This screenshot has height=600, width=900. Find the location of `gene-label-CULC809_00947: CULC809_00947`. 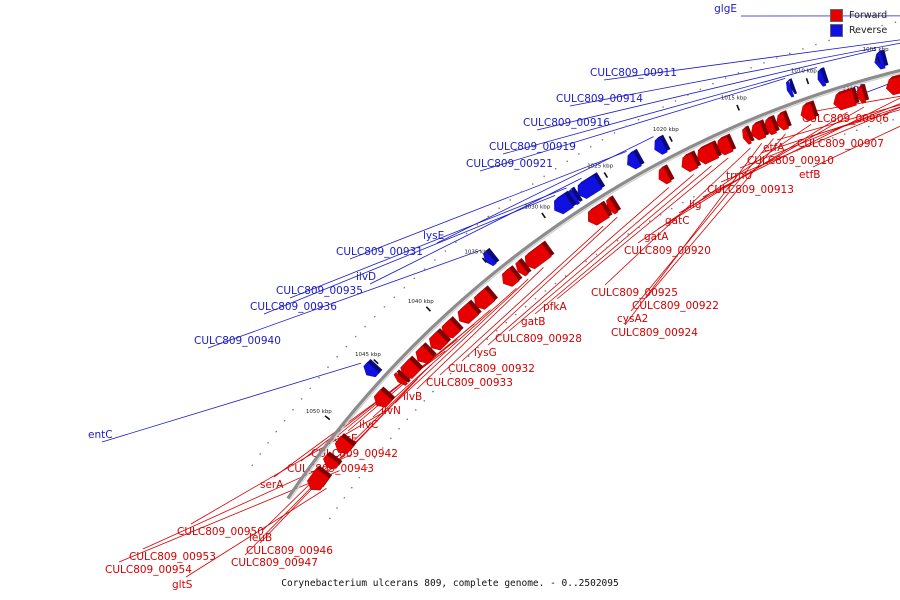

gene-label-CULC809_00947: CULC809_00947 is located at coordinates (274, 563).